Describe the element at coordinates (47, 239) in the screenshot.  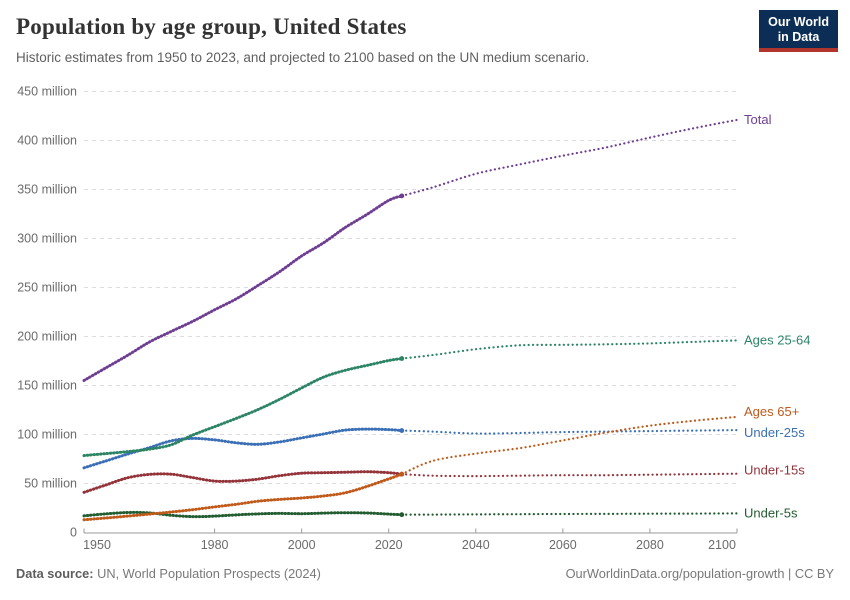
I see `y-tick-label-300: 300 million` at that location.